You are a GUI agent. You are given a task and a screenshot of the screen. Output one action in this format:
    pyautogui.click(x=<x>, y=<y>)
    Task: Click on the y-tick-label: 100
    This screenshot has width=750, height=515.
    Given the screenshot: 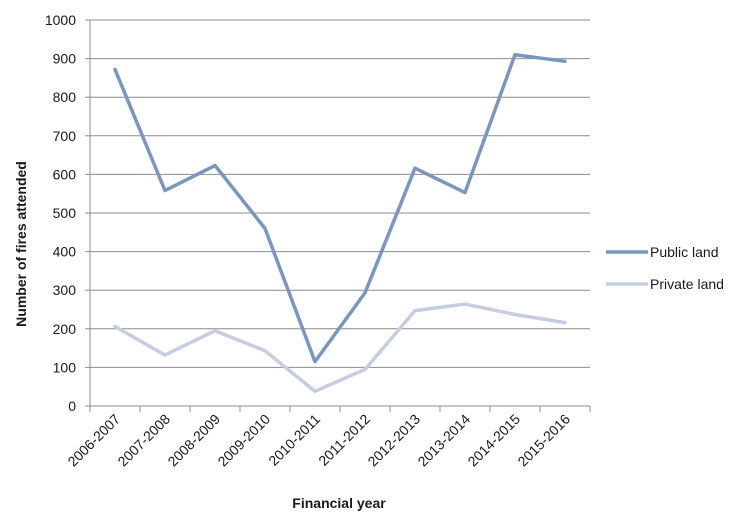 What is the action you would take?
    pyautogui.click(x=65, y=367)
    